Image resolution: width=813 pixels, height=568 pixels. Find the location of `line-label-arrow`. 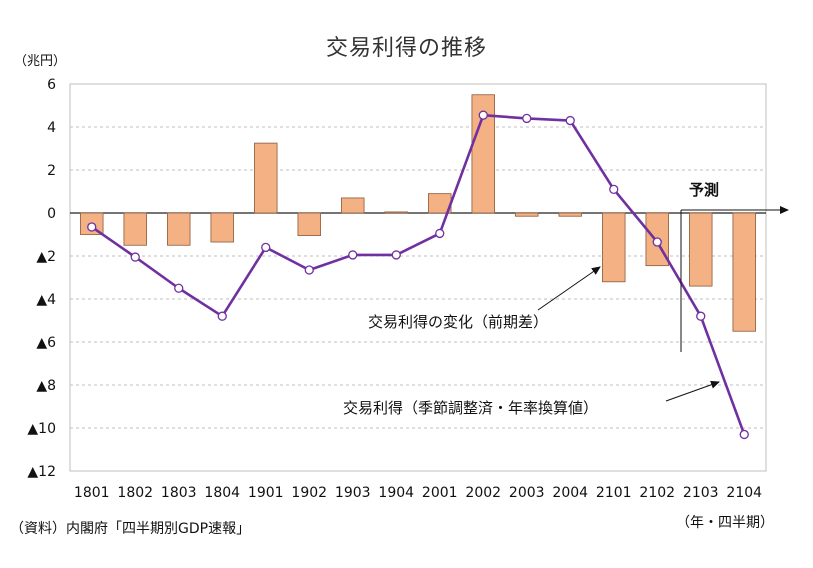

line-label-arrow is located at coordinates (692, 391).